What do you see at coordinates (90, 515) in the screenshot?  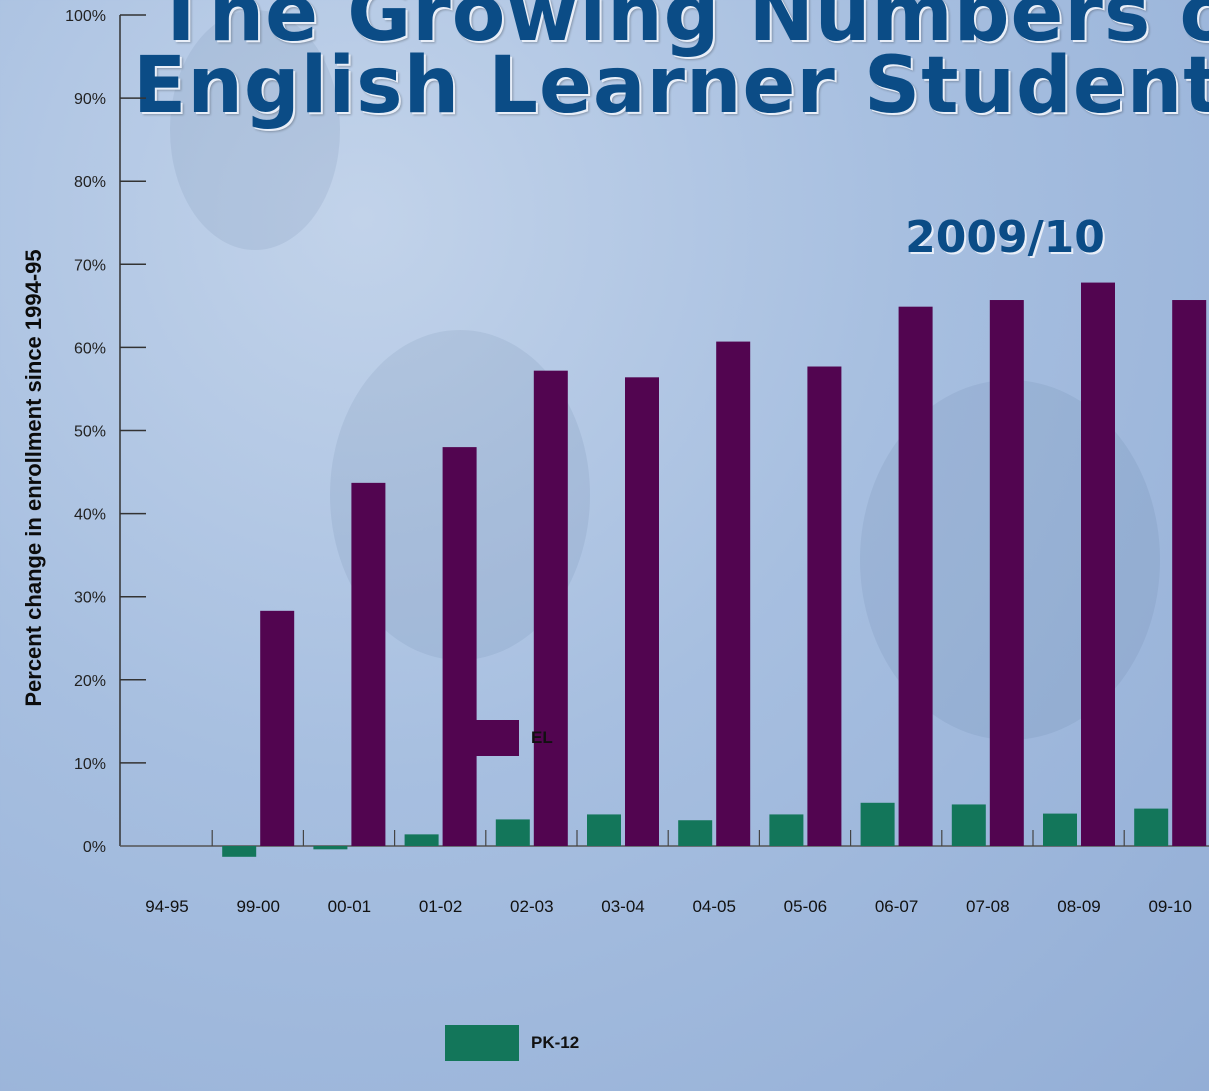 I see `y-tick-label: 40%` at bounding box center [90, 515].